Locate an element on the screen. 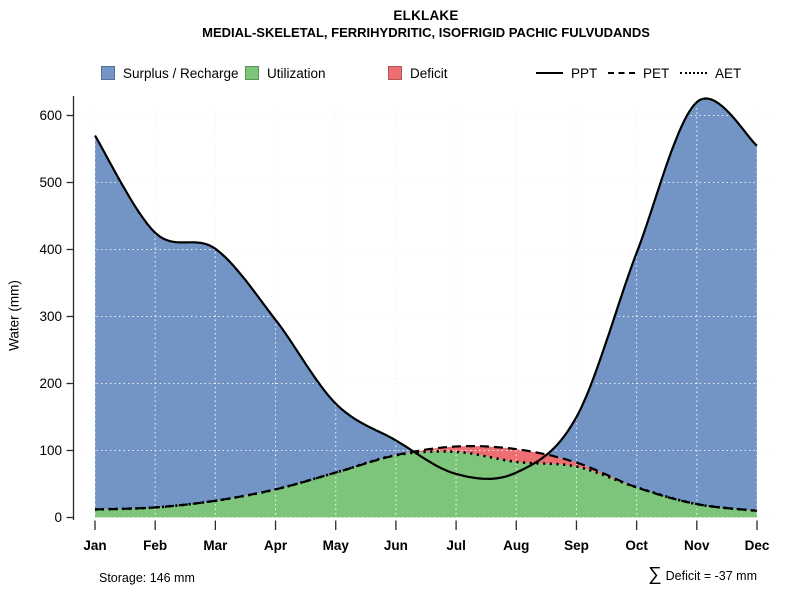 Image resolution: width=800 pixels, height=600 pixels. x-tick-label: Apr is located at coordinates (276, 545).